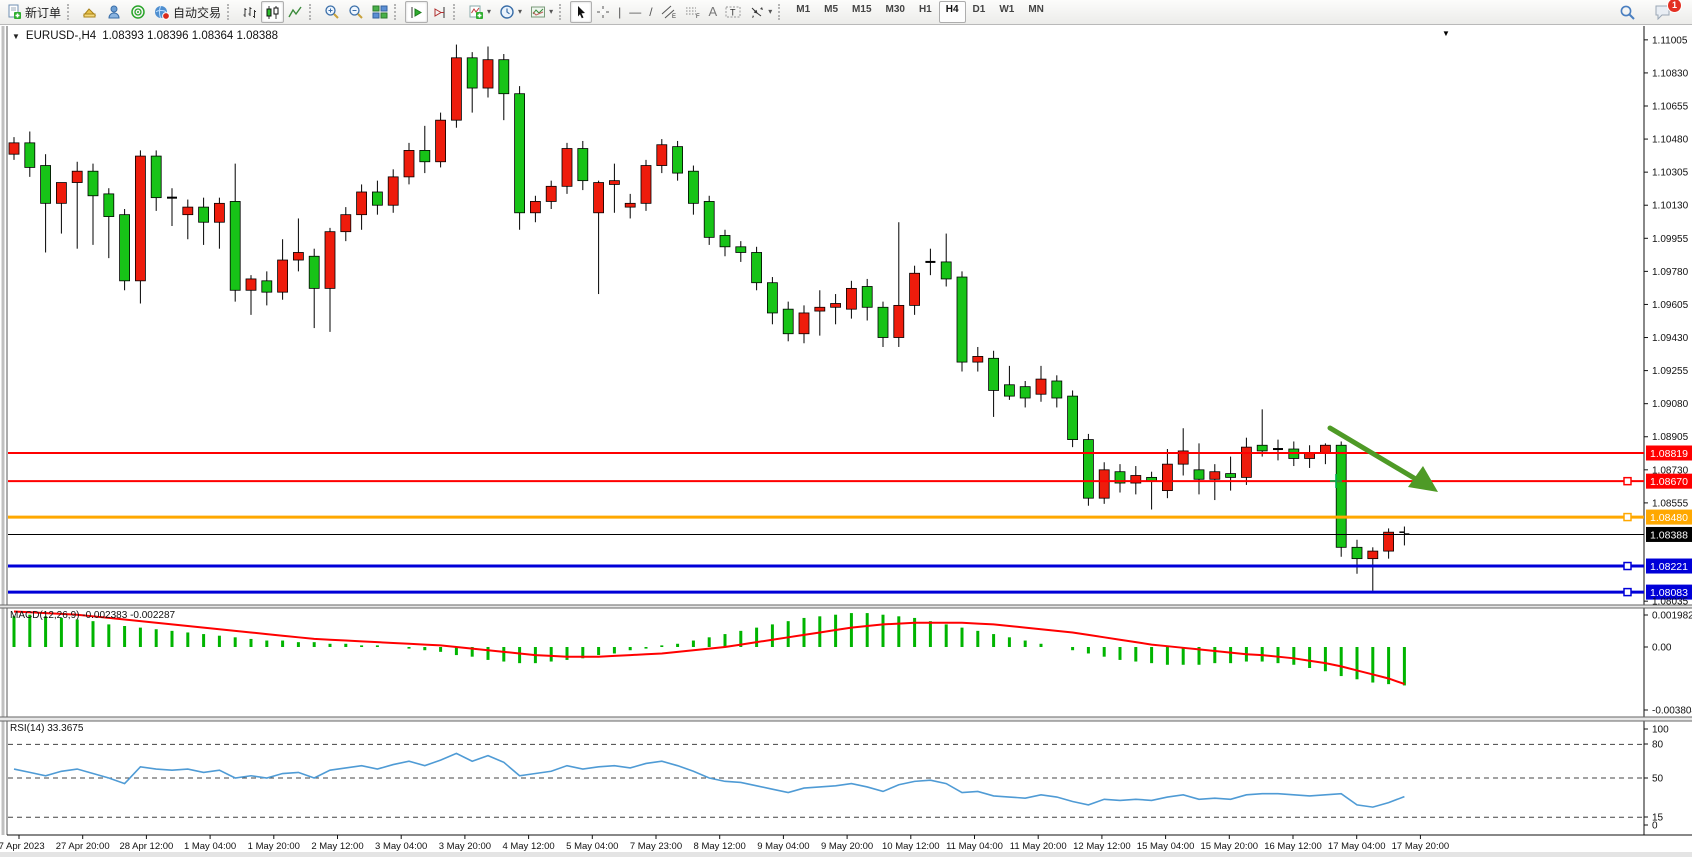 The image size is (1692, 857). Describe the element at coordinates (138, 12) in the screenshot. I see `navigator-button` at that location.